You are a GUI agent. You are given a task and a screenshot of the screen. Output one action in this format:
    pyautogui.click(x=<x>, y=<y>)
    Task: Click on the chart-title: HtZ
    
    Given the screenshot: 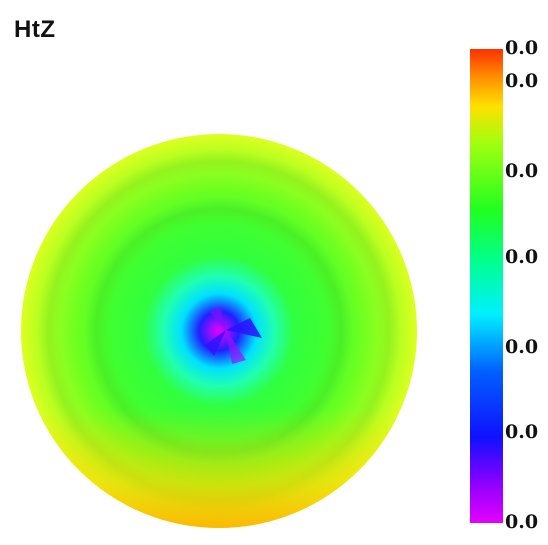 What is the action you would take?
    pyautogui.click(x=35, y=29)
    